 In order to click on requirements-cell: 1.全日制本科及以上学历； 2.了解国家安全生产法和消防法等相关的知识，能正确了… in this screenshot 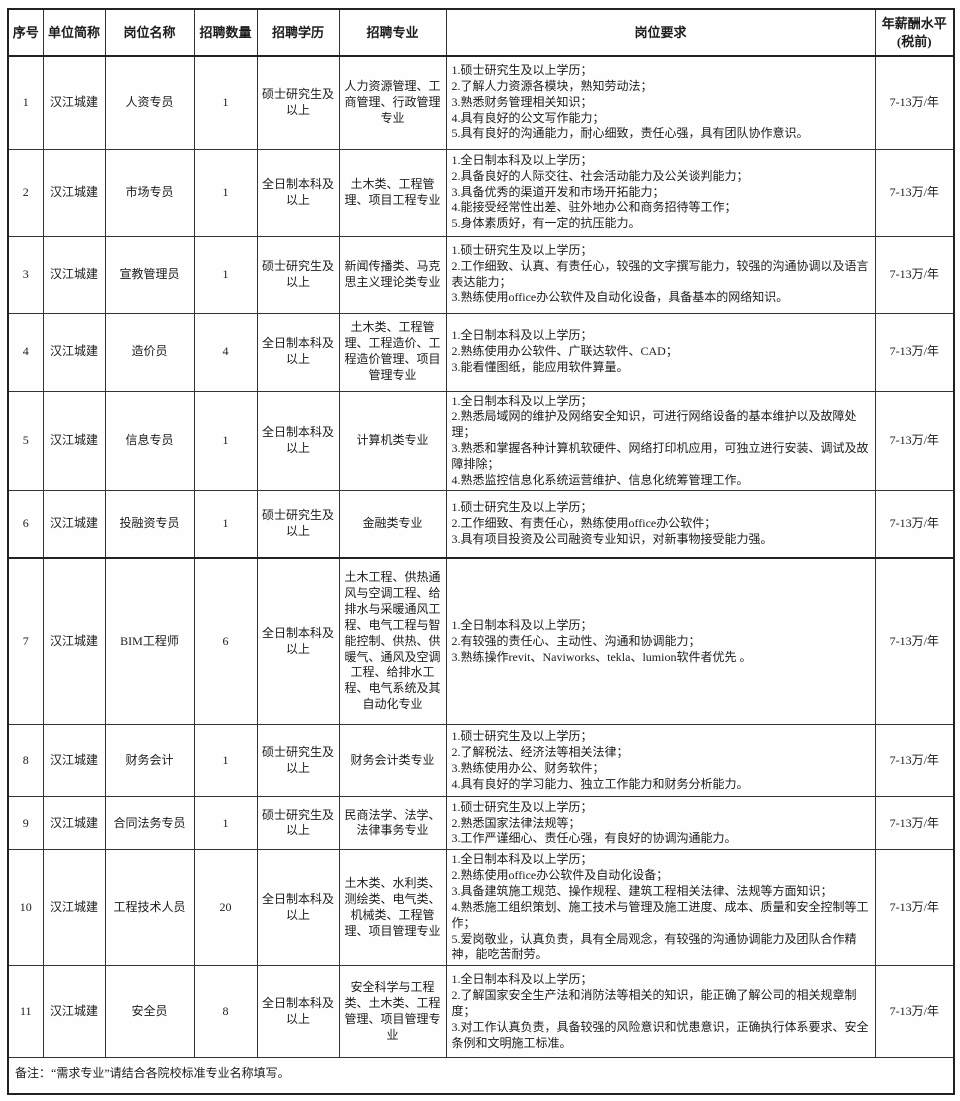, I will do `click(660, 1012)`.